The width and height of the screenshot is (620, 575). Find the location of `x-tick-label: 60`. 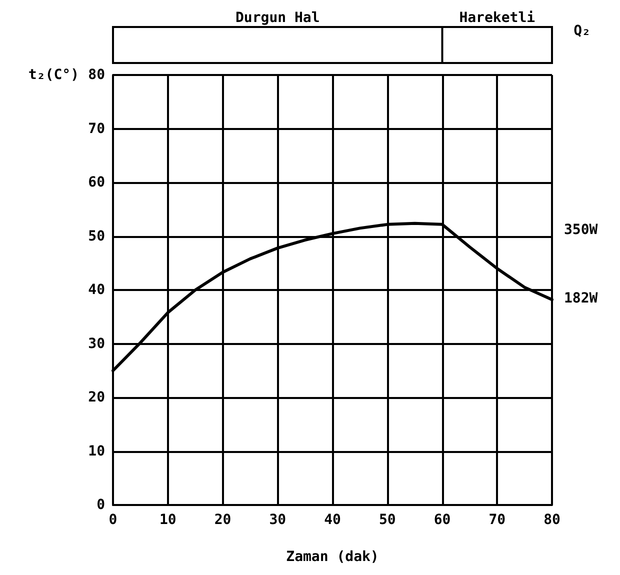

x-tick-label: 60 is located at coordinates (442, 520).